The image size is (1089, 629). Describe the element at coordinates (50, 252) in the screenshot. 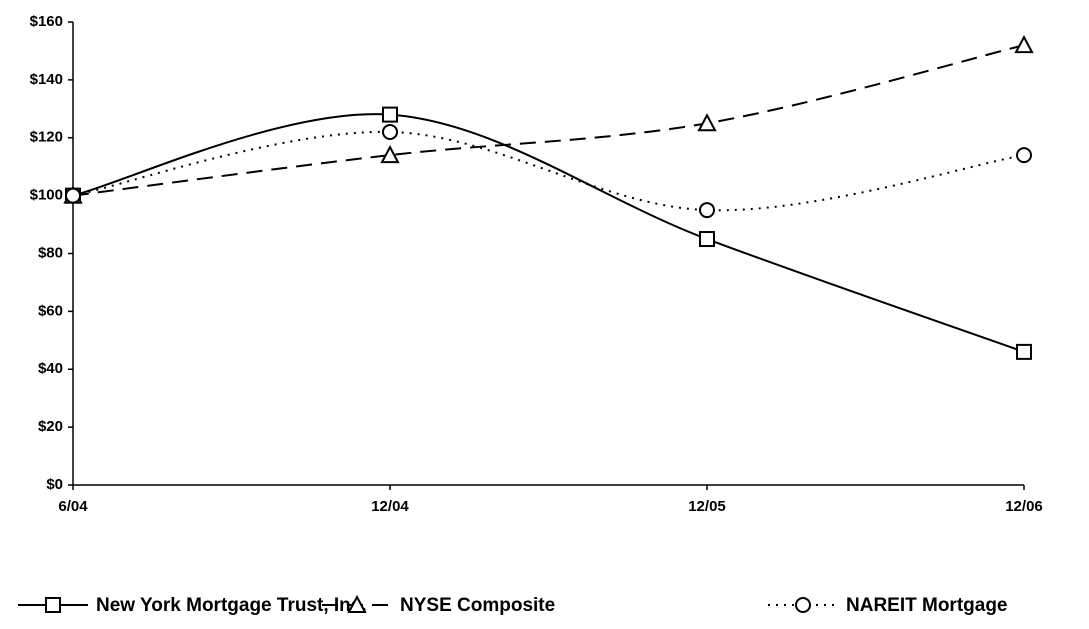

I see `y-tick-label: $80` at that location.